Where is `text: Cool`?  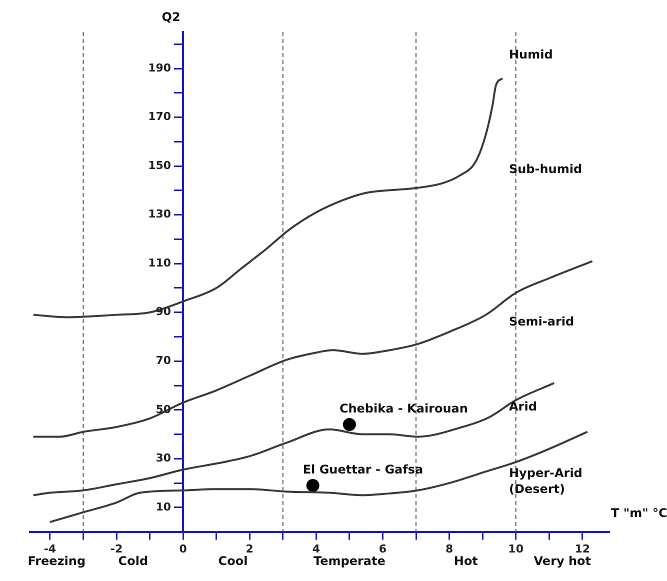
text: Cool is located at coordinates (233, 561).